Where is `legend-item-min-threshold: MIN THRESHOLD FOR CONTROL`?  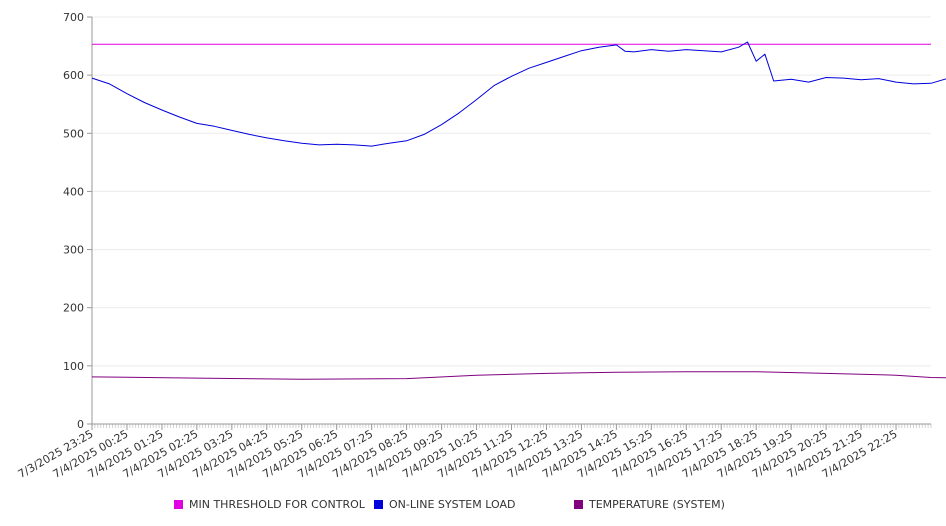 legend-item-min-threshold: MIN THRESHOLD FOR CONTROL is located at coordinates (269, 504).